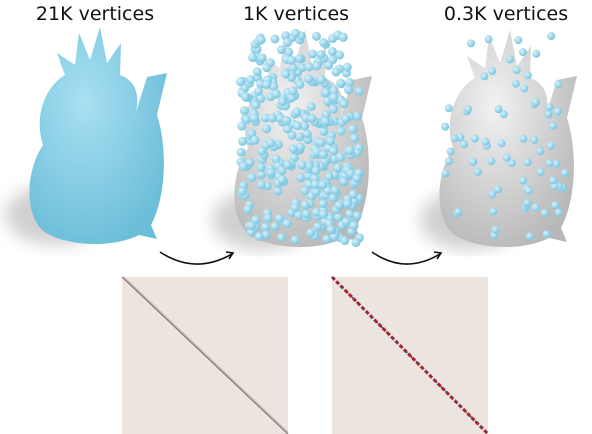 This screenshot has height=434, width=592. What do you see at coordinates (506, 14) in the screenshot?
I see `panel-label: 0.3K vertices` at bounding box center [506, 14].